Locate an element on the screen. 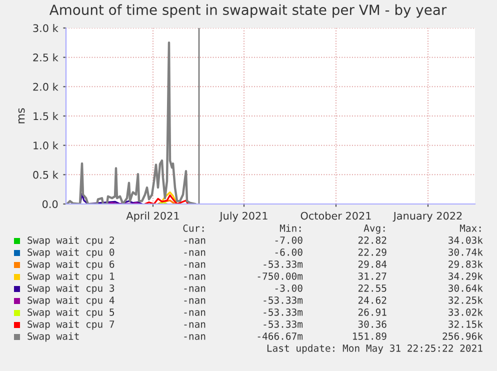 The height and width of the screenshot is (371, 497). x-tick-label: April 2021 is located at coordinates (152, 217).